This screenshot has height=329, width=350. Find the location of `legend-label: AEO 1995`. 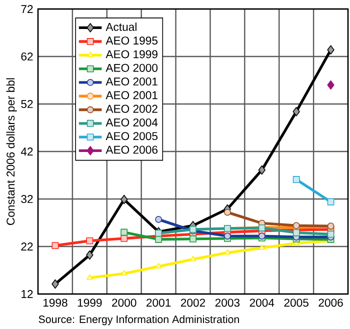

legend-label: AEO 1995 is located at coordinates (132, 40).